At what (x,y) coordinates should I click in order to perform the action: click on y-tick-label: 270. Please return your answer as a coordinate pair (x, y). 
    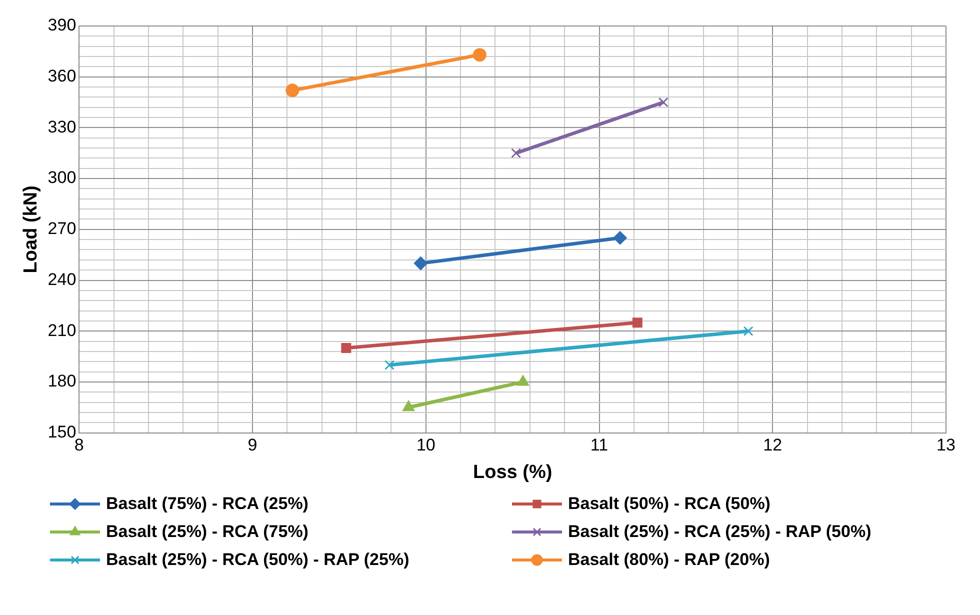
    Looking at the image, I should click on (62, 228).